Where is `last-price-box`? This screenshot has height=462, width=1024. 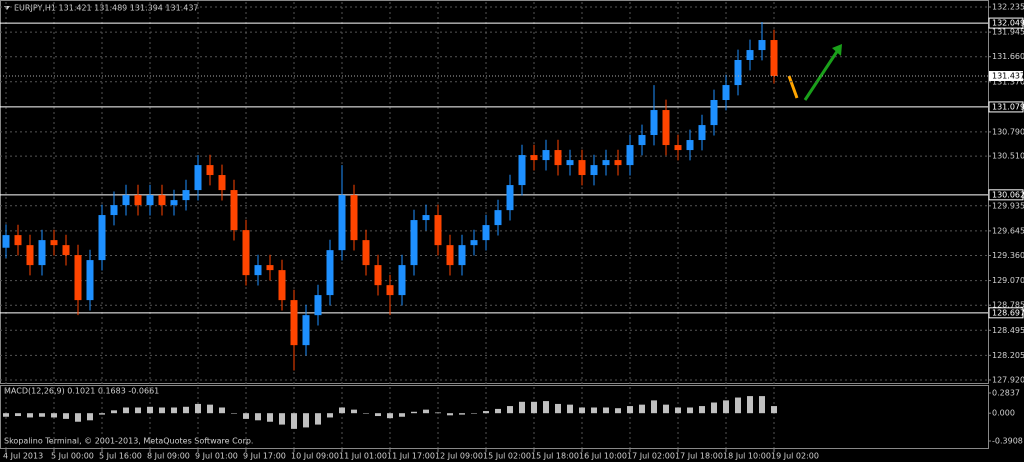
last-price-box is located at coordinates (1006, 75).